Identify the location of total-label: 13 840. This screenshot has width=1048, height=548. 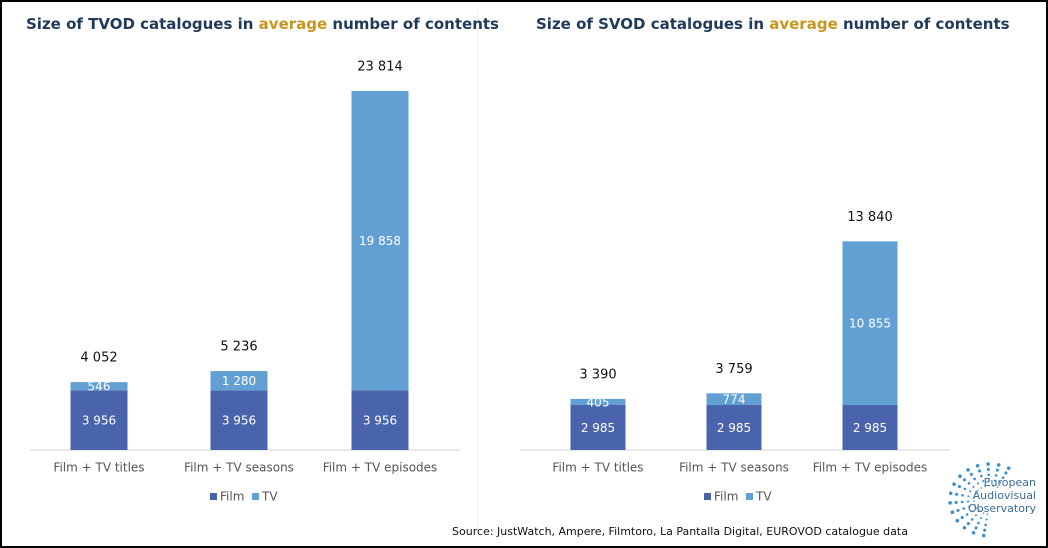
(870, 217).